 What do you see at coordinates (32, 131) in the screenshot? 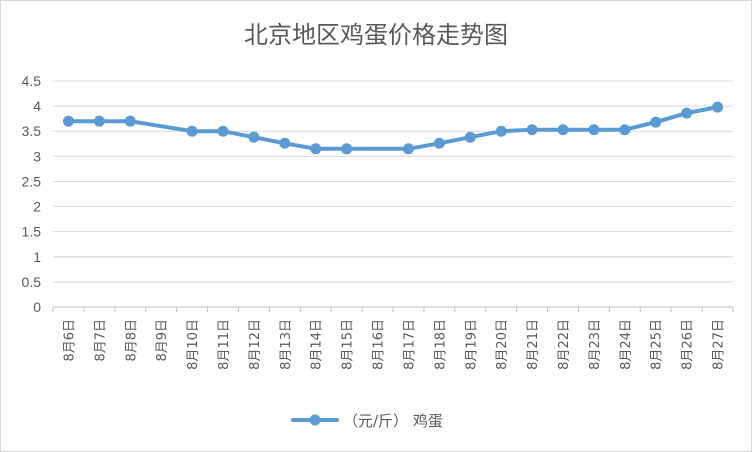
I see `y-tick-label: 3.5` at bounding box center [32, 131].